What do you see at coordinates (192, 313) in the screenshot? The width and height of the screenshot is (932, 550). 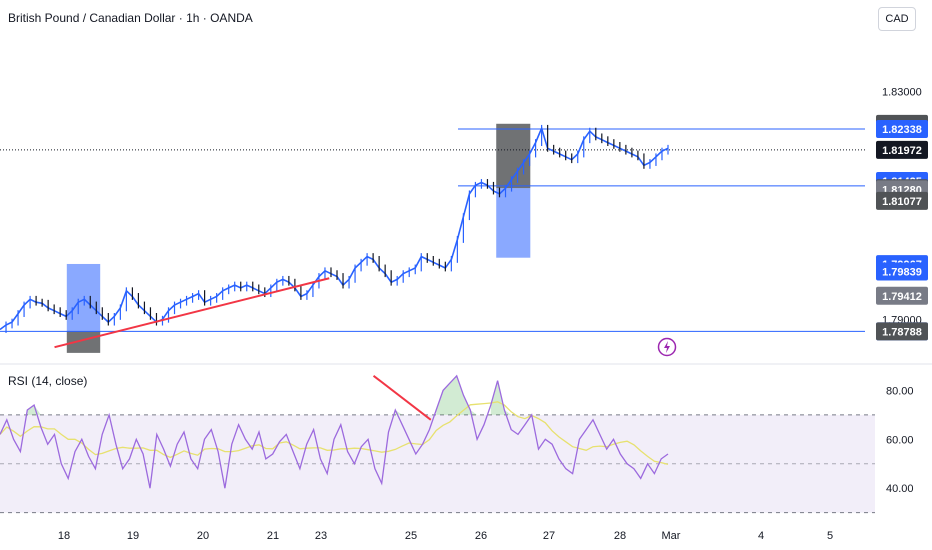 I see `trendline` at bounding box center [192, 313].